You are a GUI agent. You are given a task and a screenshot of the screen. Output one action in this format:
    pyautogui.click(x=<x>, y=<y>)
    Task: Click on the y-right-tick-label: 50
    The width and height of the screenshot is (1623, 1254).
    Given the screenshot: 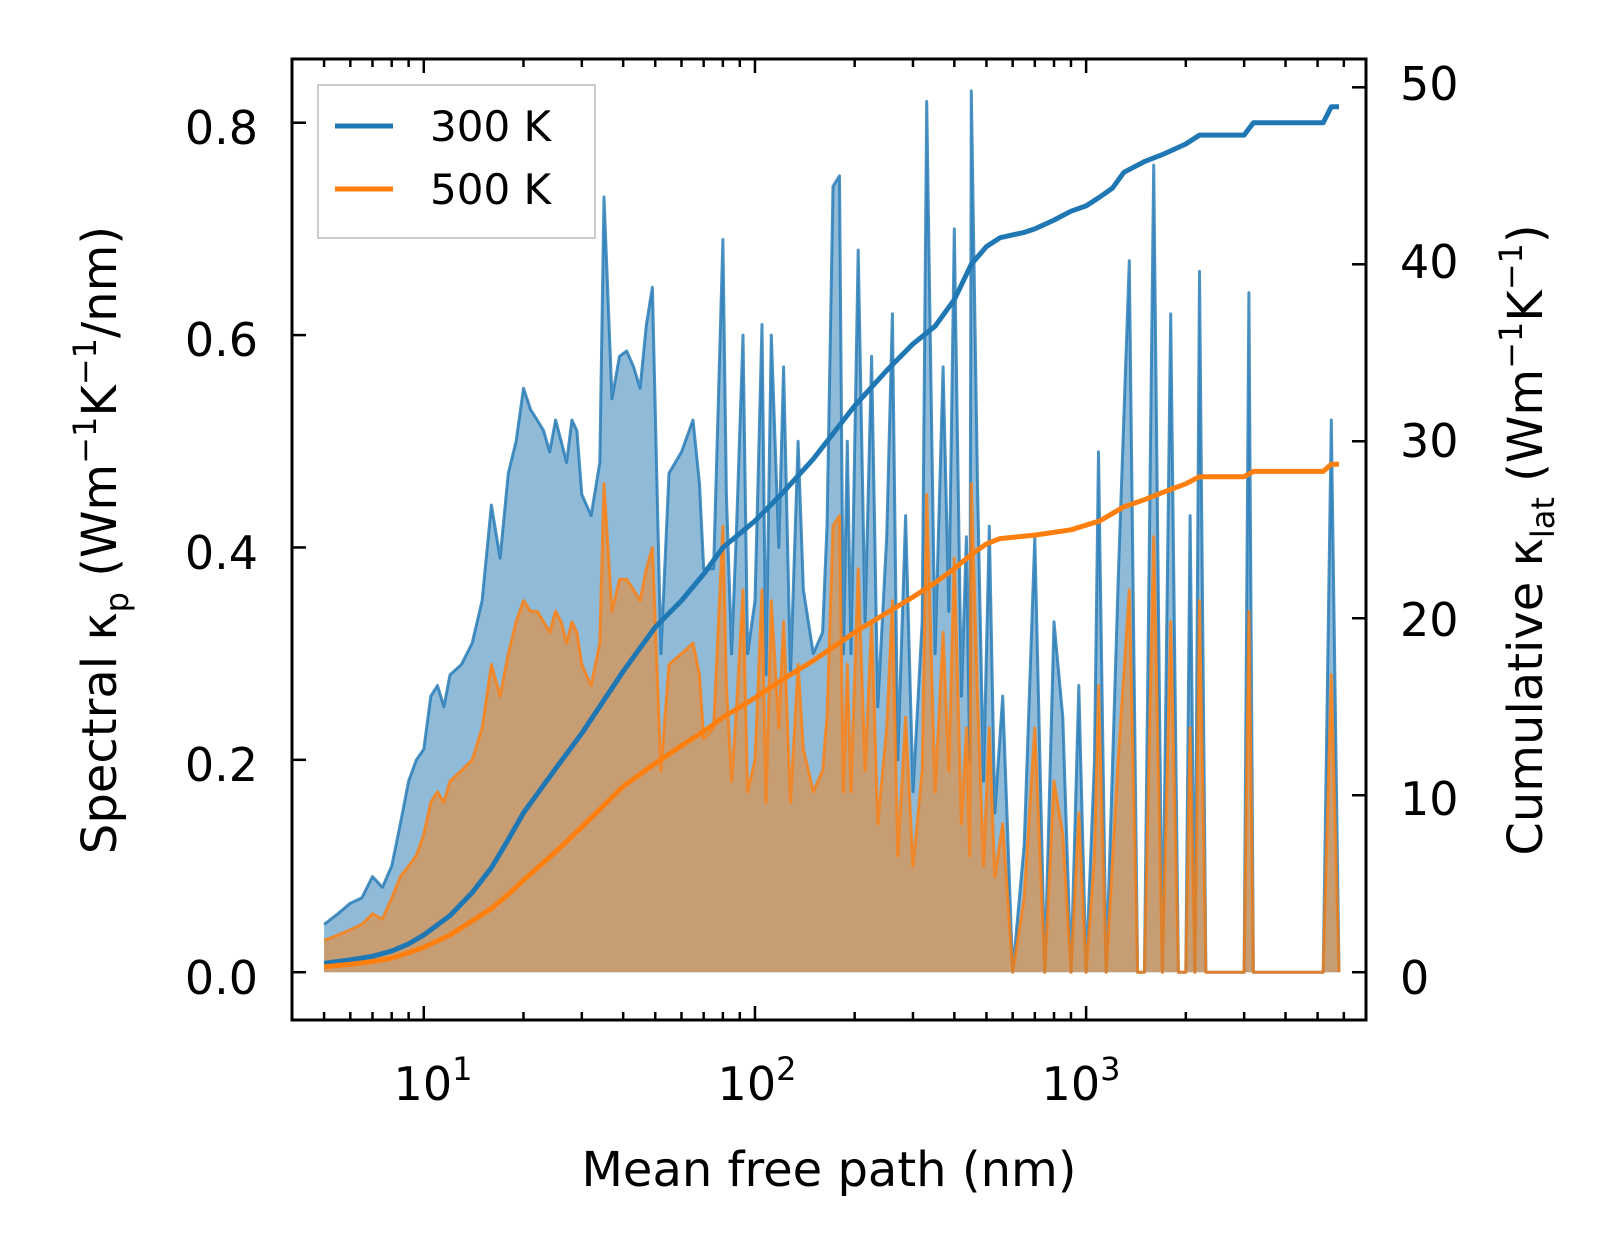 What is the action you would take?
    pyautogui.click(x=1429, y=84)
    